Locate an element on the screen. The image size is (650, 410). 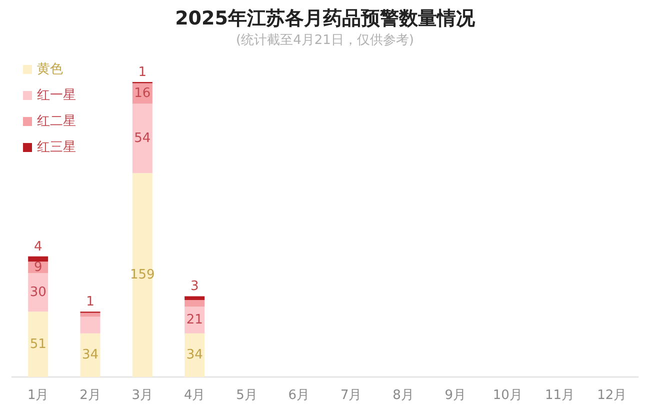
x-tick-label: 1月 is located at coordinates (38, 395).